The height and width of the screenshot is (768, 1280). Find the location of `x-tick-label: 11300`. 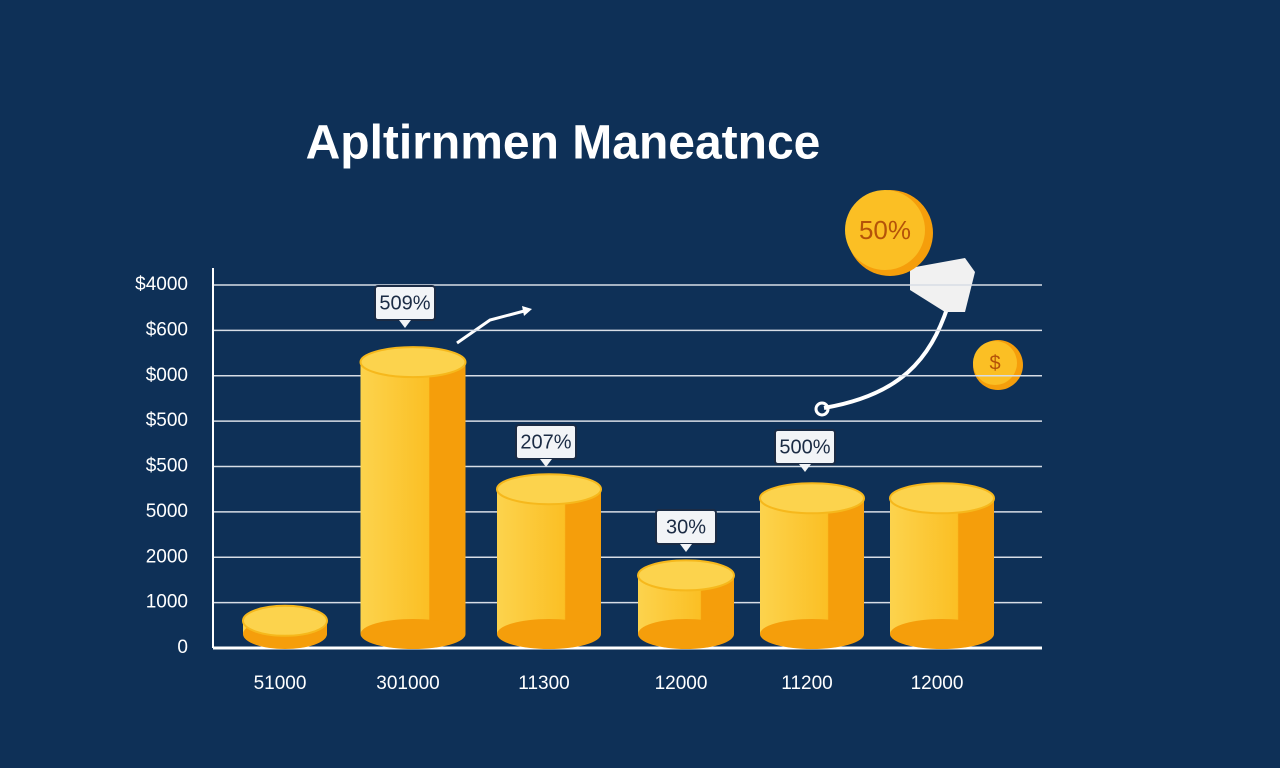

x-tick-label: 11300 is located at coordinates (543, 683).